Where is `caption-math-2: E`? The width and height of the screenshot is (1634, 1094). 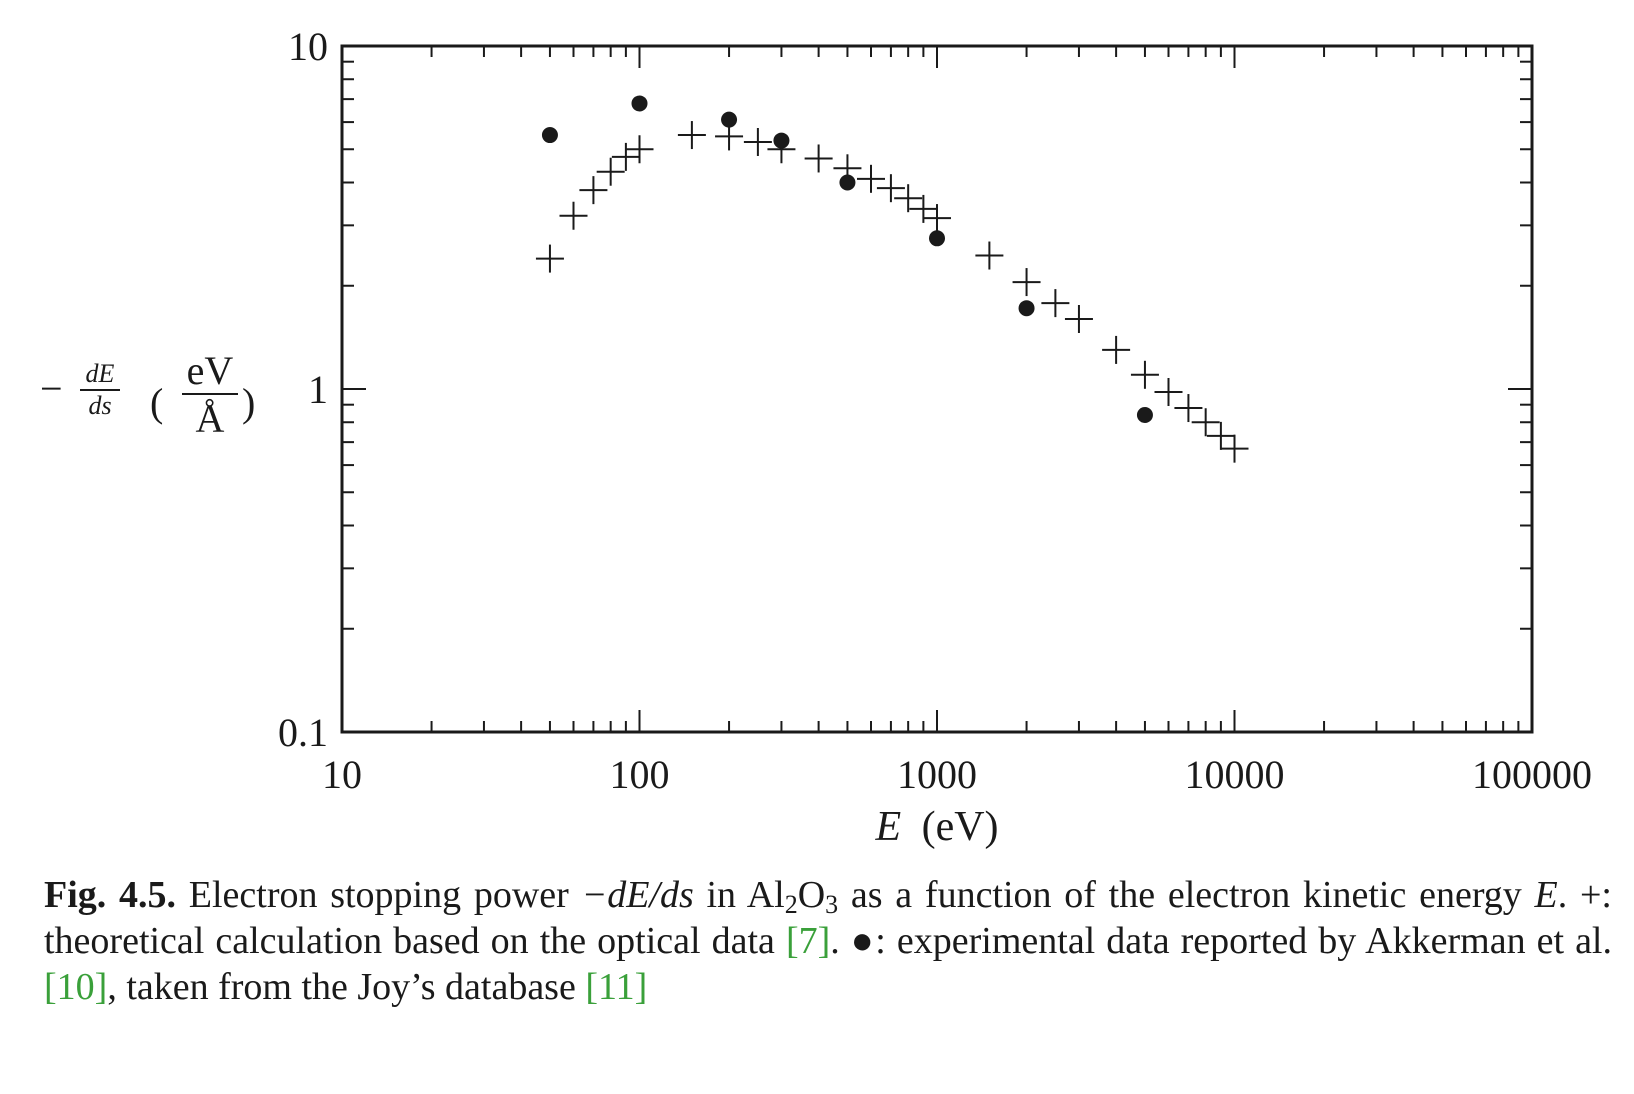 caption-math-2: E is located at coordinates (1546, 895).